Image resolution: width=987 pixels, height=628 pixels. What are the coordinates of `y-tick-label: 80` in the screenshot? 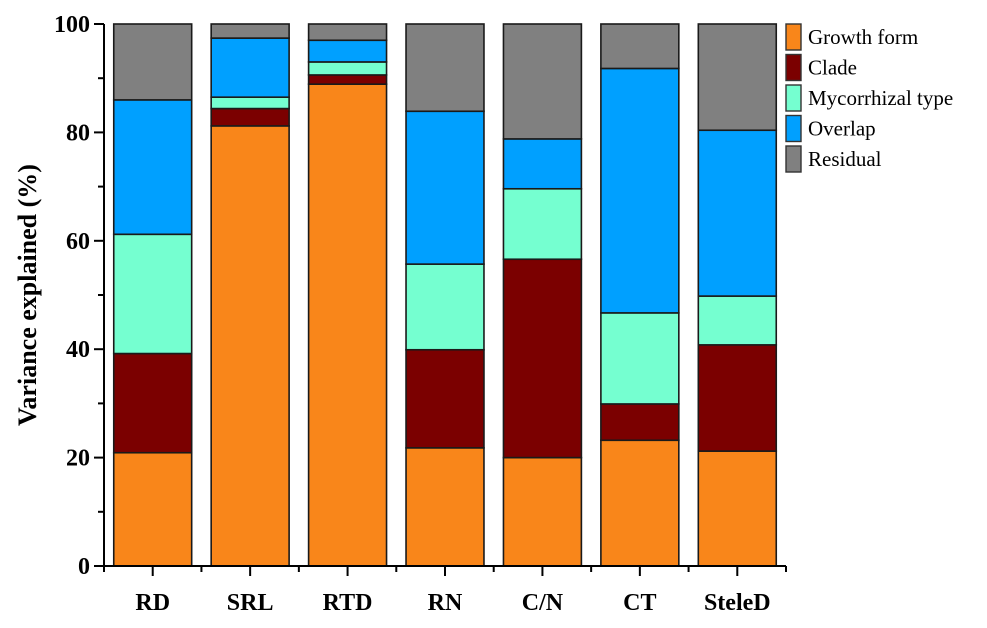 It's located at (78, 133).